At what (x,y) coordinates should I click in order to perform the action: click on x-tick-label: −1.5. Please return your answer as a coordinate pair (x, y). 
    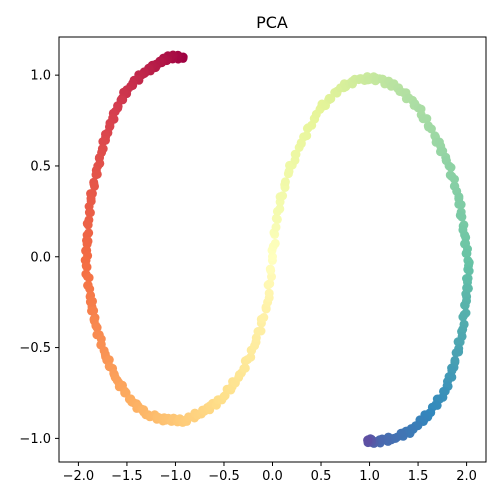
    Looking at the image, I should click on (127, 476).